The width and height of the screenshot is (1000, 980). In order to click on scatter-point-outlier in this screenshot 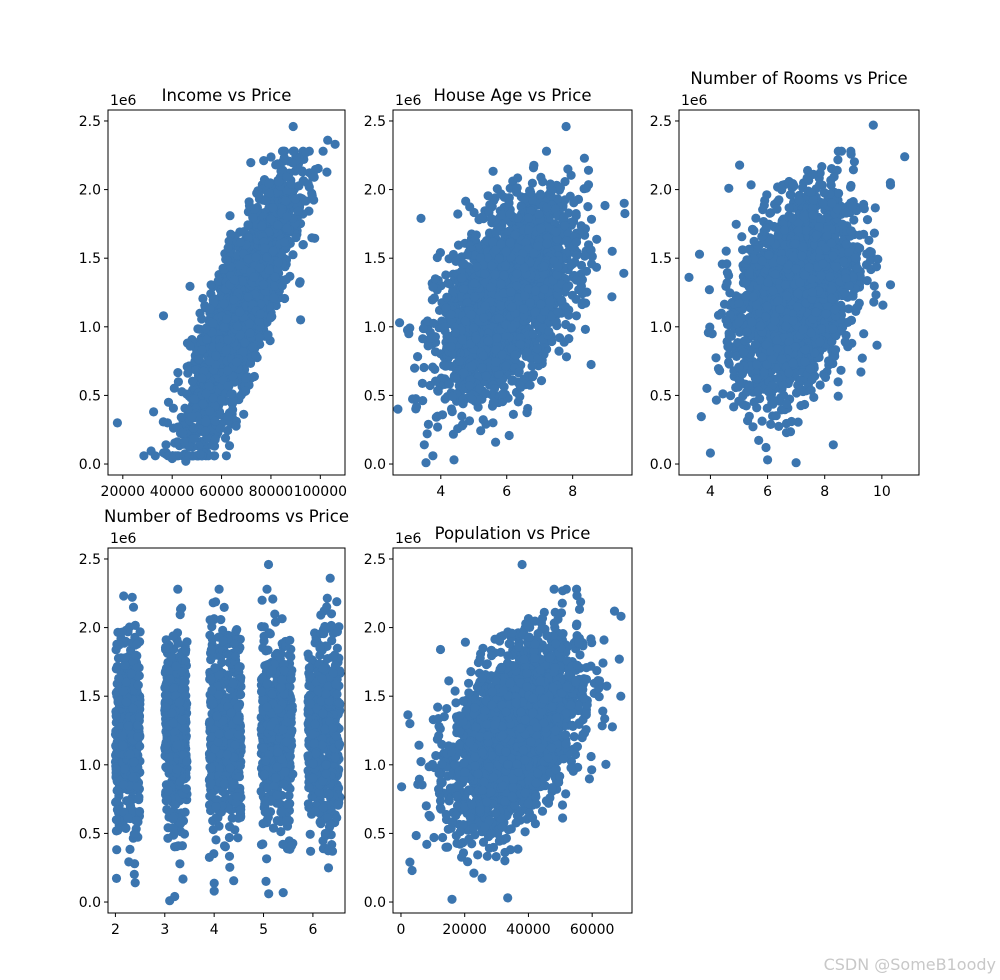, I will do `click(186, 461)`.